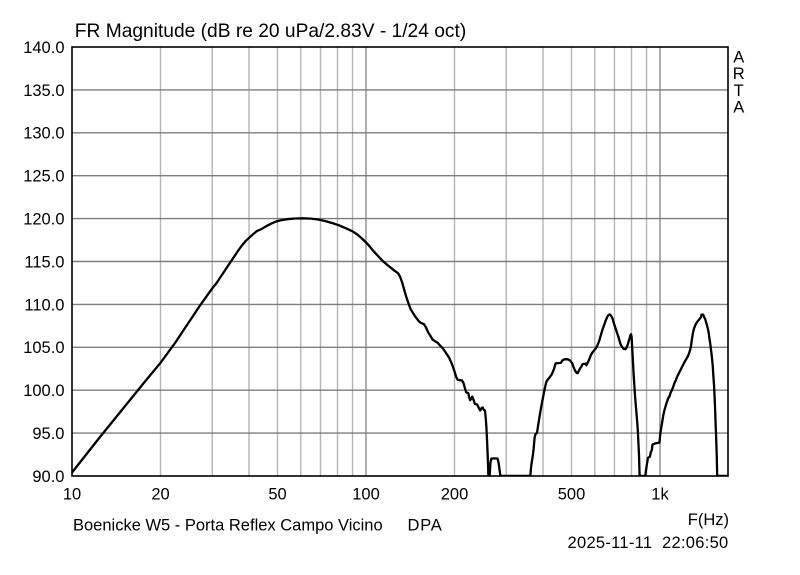  Describe the element at coordinates (455, 495) in the screenshot. I see `svg-text: 200` at that location.